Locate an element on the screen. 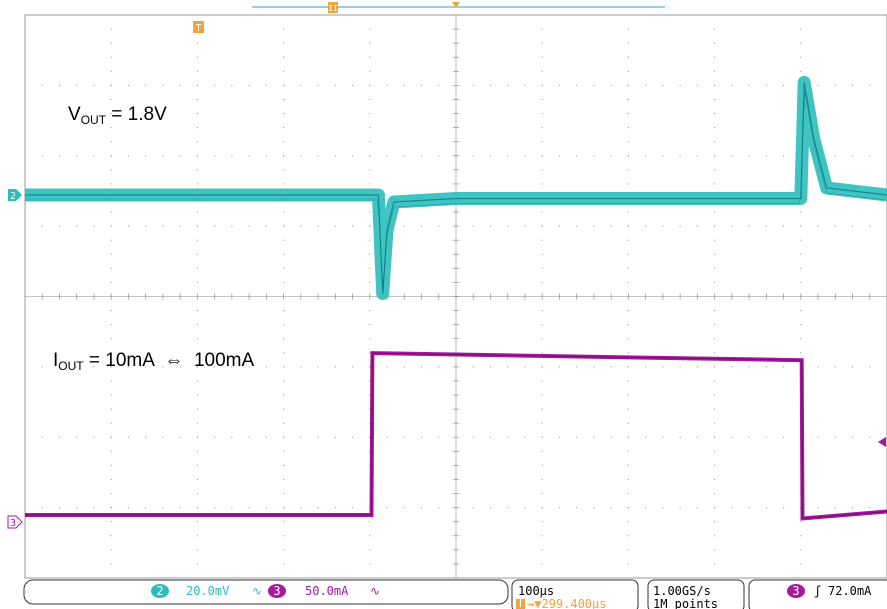 The height and width of the screenshot is (609, 887). acquisition-panel is located at coordinates (696, 594).